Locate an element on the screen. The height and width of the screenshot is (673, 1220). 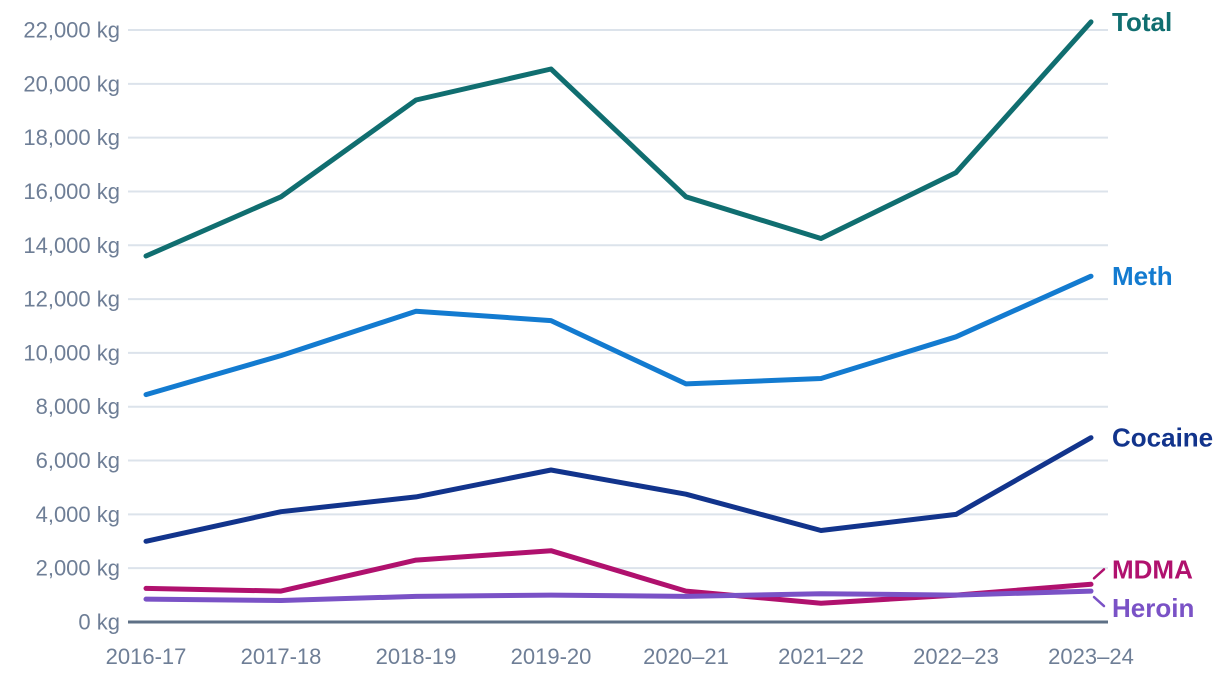
y-axis-tick-label: 10,000 kg is located at coordinates (71, 352).